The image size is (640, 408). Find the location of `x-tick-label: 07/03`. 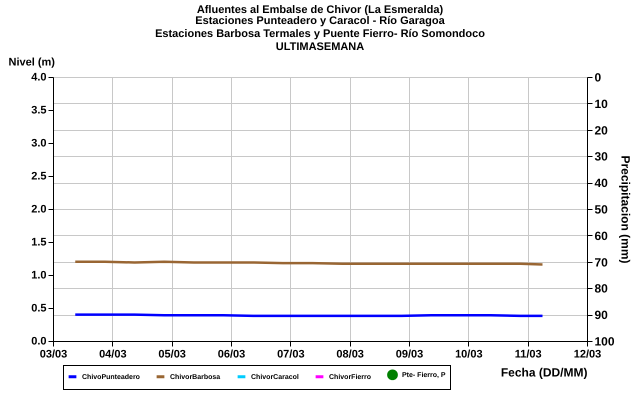

x-tick-label: 07/03 is located at coordinates (291, 354).